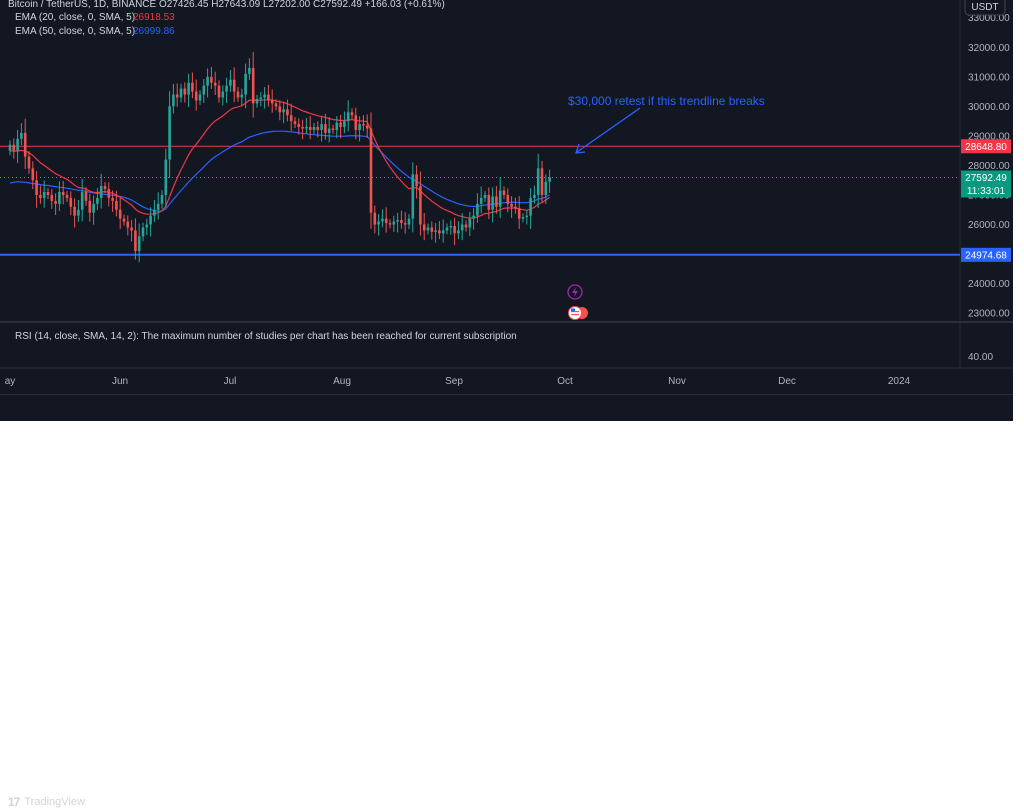 This screenshot has height=809, width=1024. What do you see at coordinates (986, 254) in the screenshot?
I see `price-label-bg` at bounding box center [986, 254].